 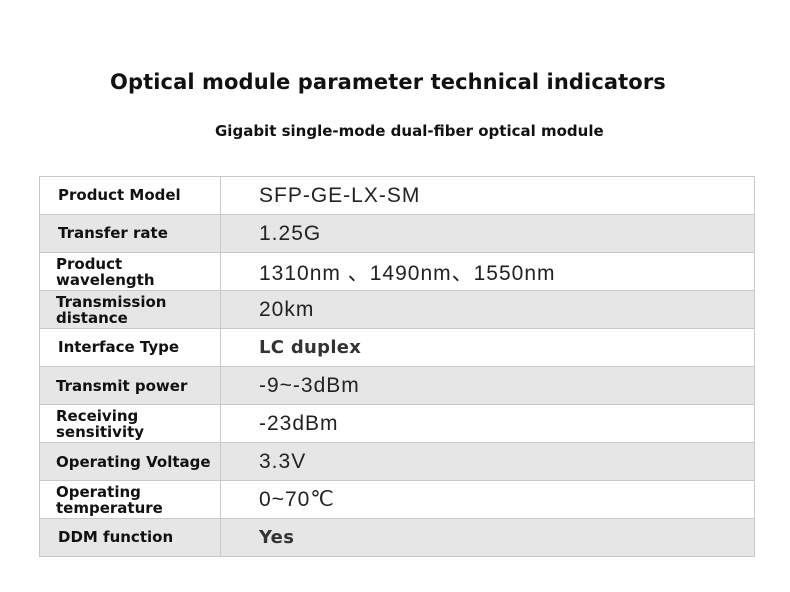 I want to click on row-value-receiving-sensitivity: -23dBm, so click(x=487, y=423).